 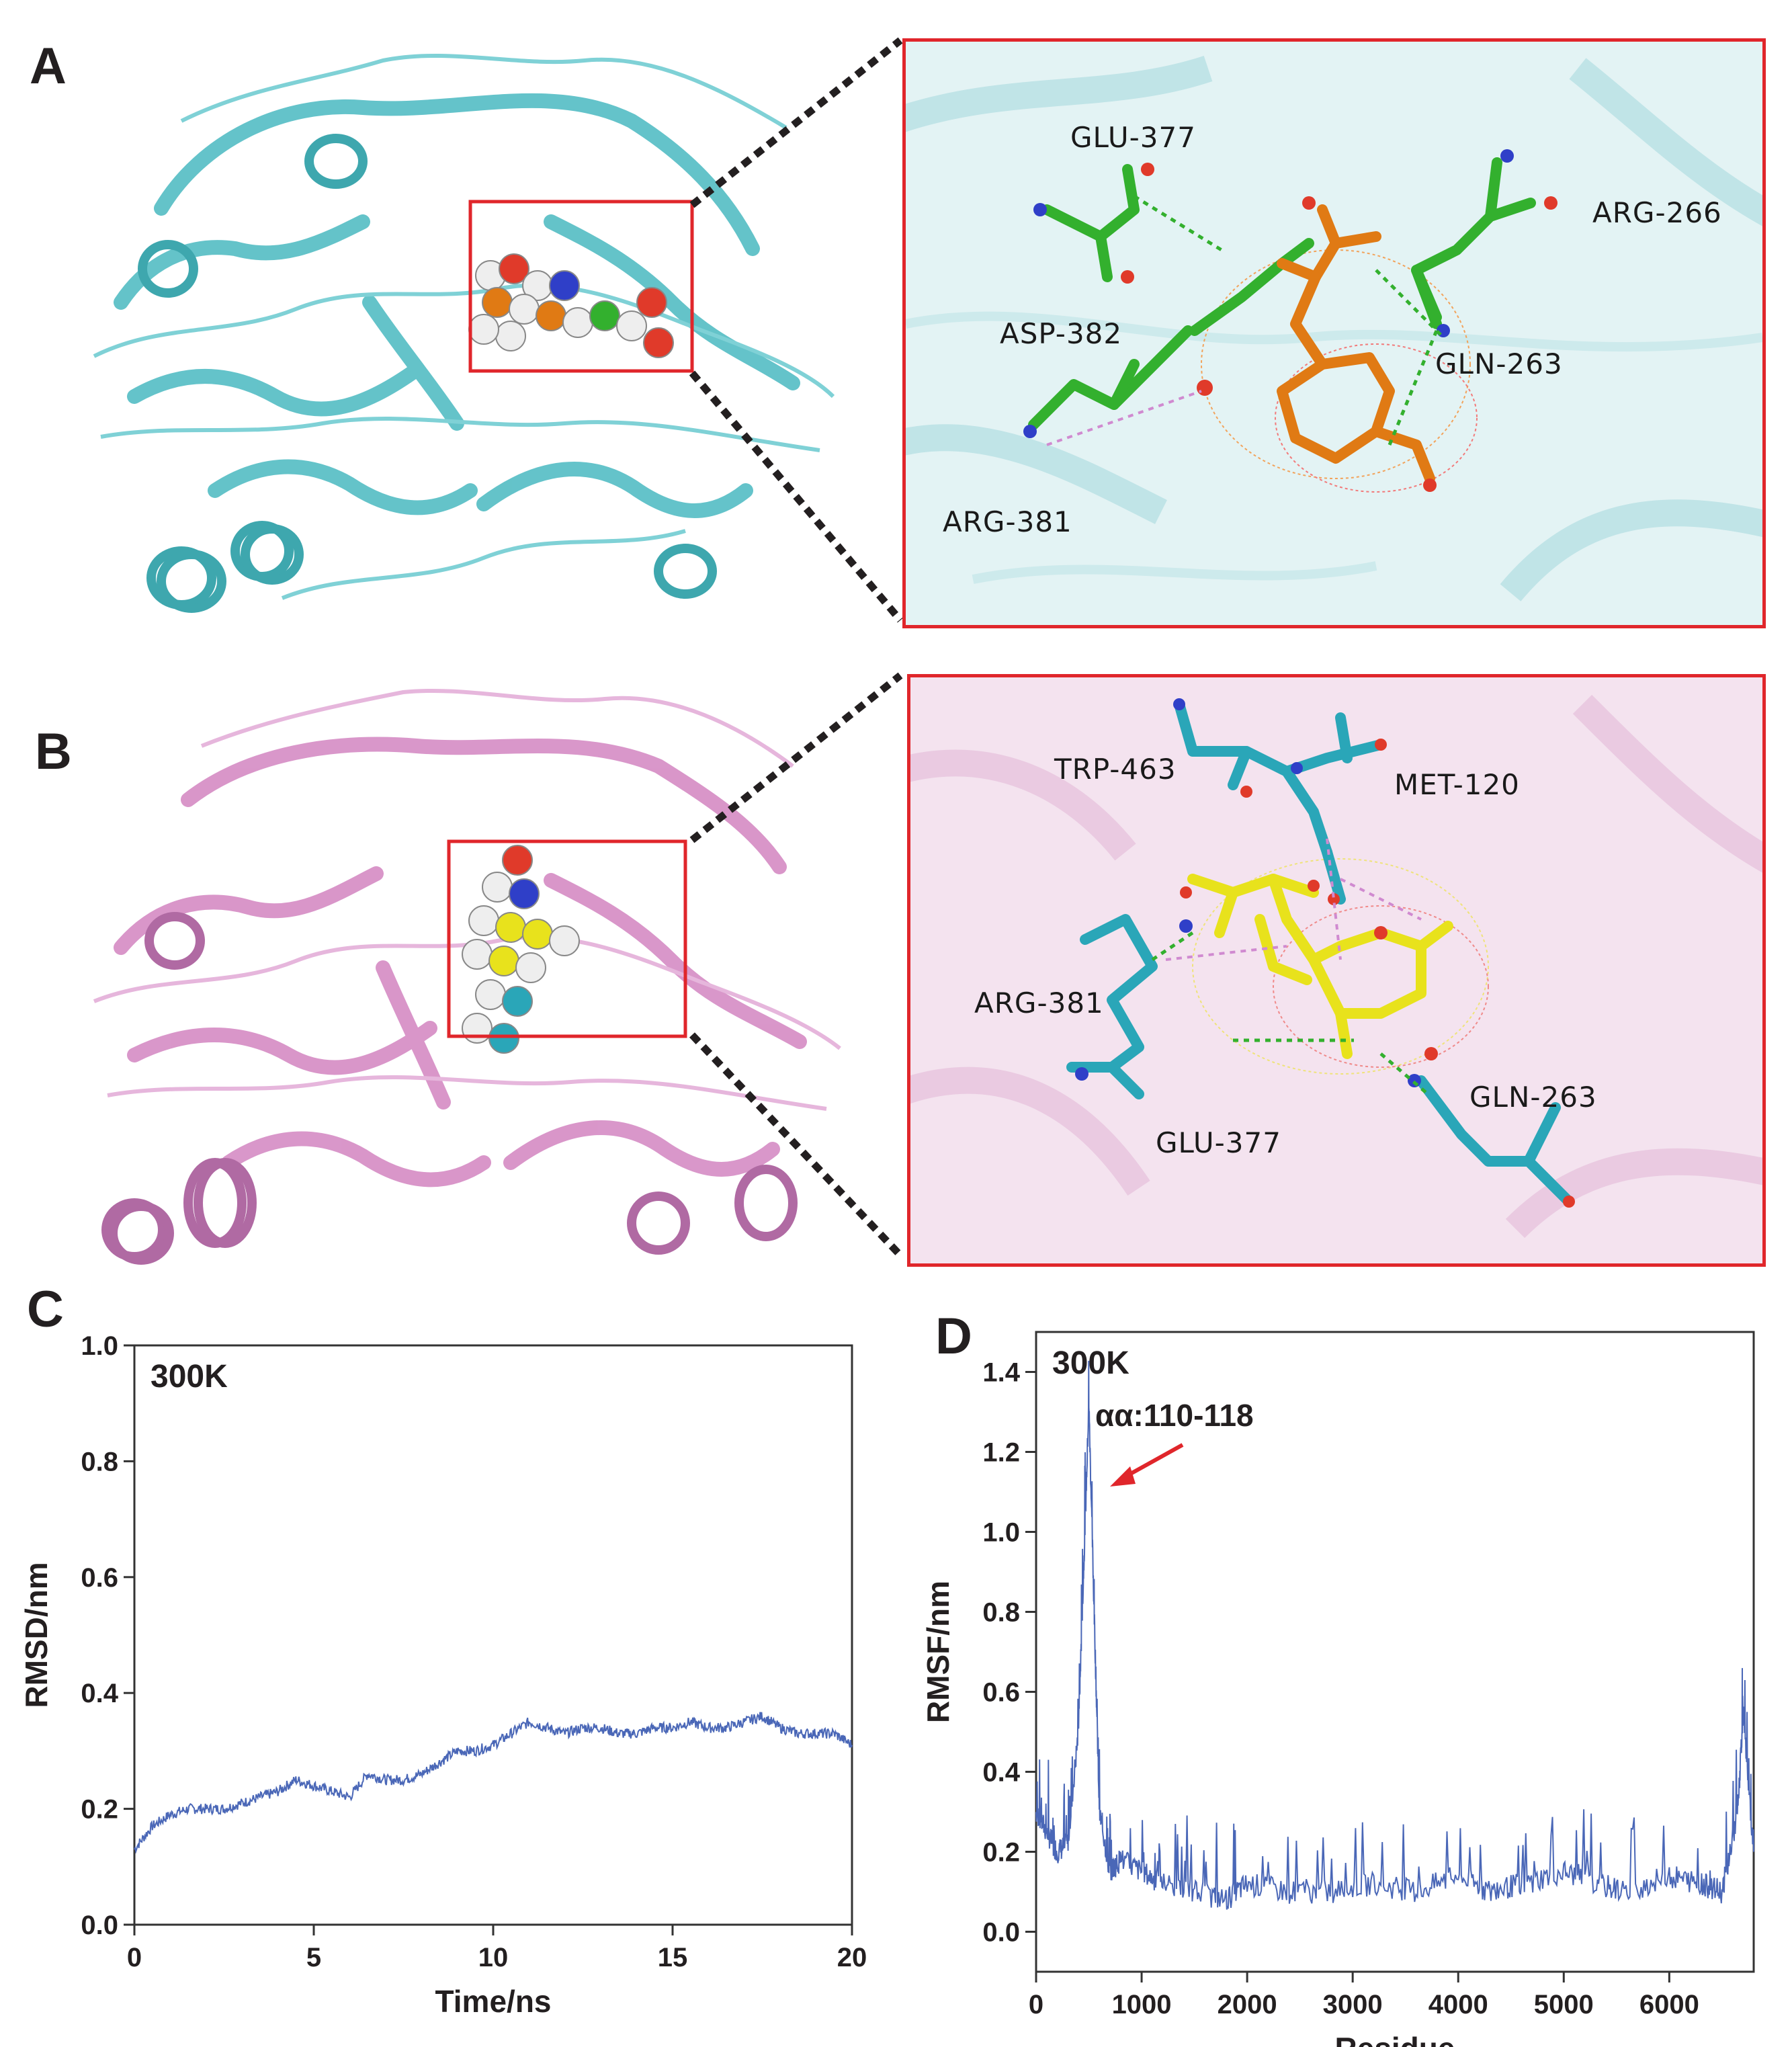 I want to click on x-axis-label: Residue, so click(x=1395, y=2039).